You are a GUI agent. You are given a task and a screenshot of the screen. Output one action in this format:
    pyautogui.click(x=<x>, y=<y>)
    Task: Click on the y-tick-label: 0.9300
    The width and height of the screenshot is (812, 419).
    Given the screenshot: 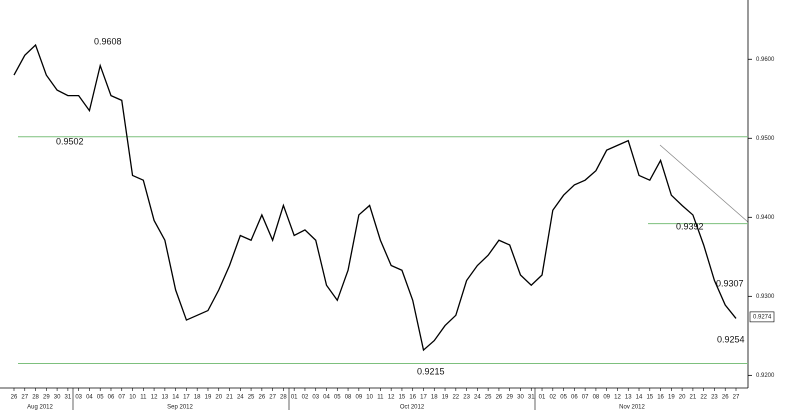 What is the action you would take?
    pyautogui.click(x=765, y=297)
    